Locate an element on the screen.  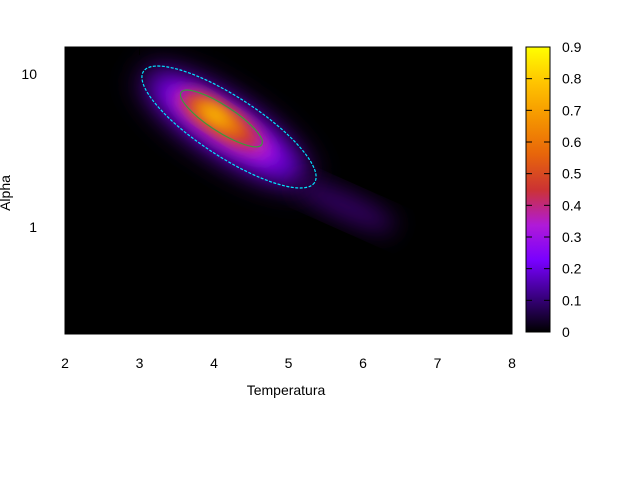
colorbar-tick-label: 0.8 is located at coordinates (572, 79).